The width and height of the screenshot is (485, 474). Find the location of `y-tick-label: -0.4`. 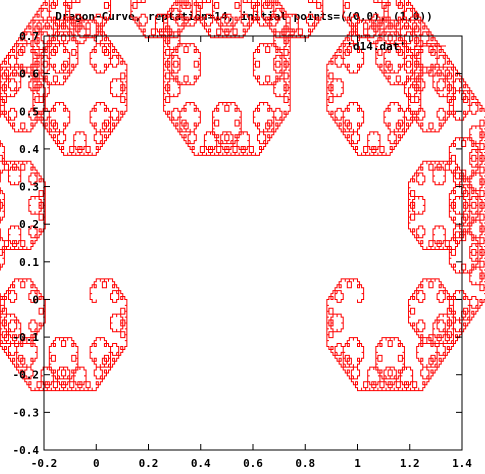

y-tick-label: -0.4 is located at coordinates (26, 450).